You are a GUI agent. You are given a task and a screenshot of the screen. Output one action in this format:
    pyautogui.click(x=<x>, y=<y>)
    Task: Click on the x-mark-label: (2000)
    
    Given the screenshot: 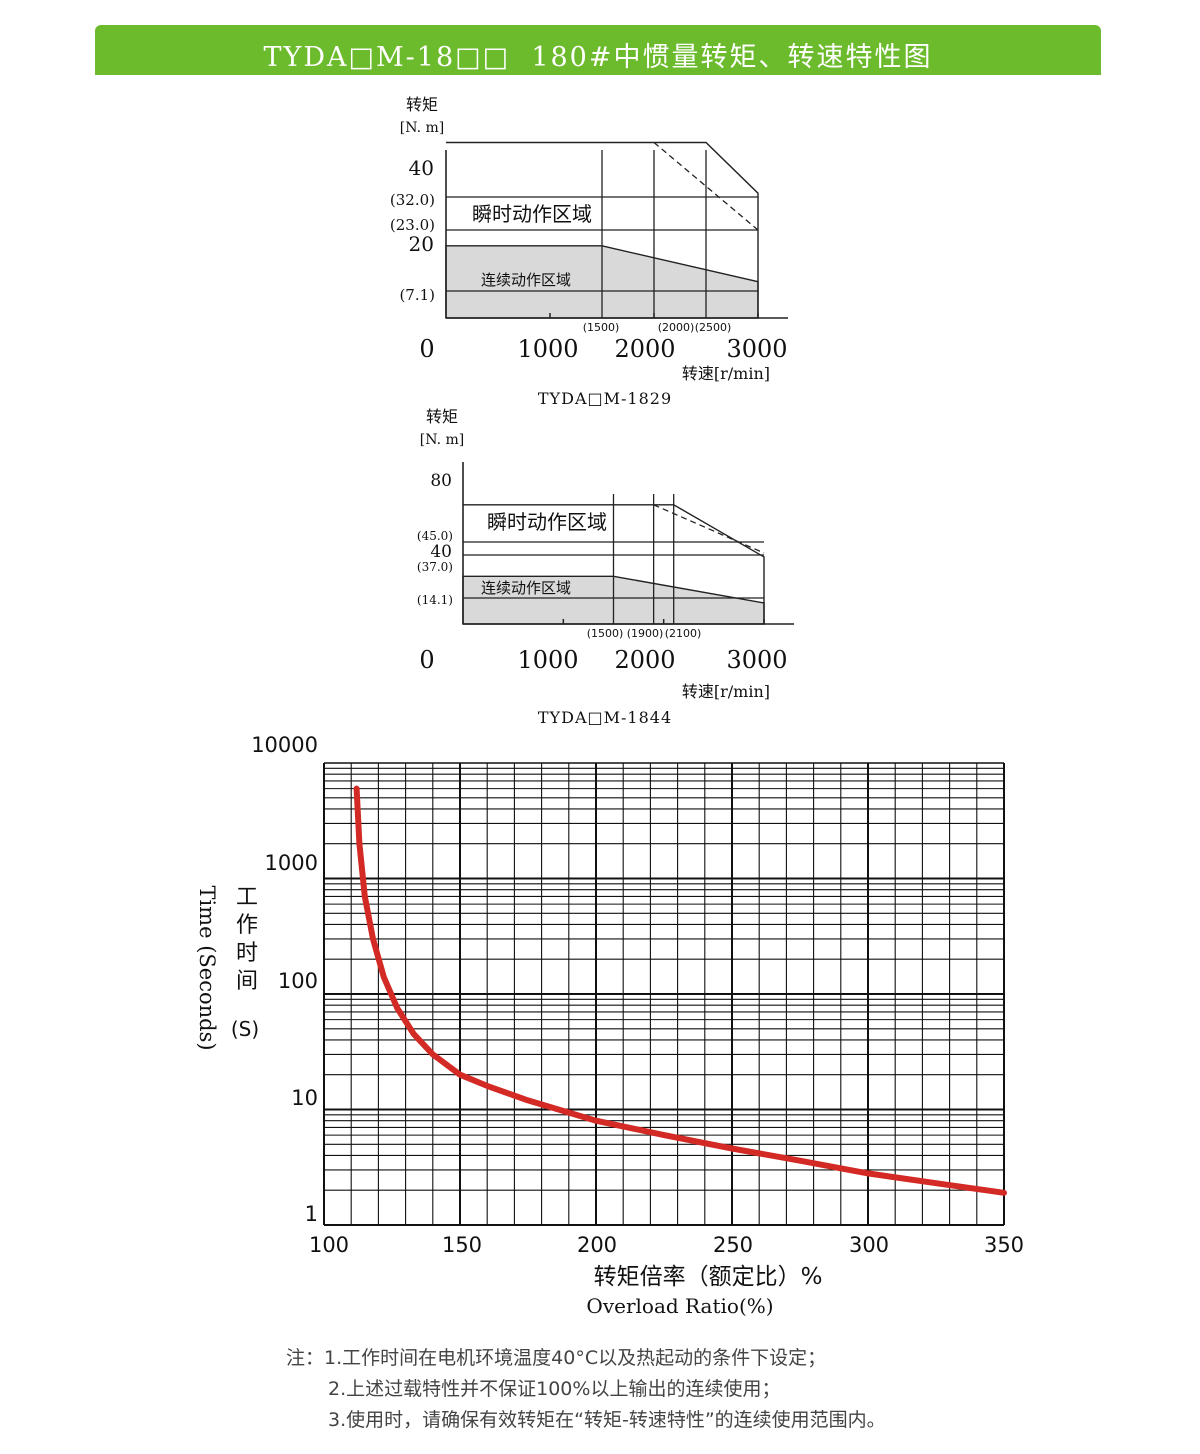 What is the action you would take?
    pyautogui.click(x=676, y=327)
    